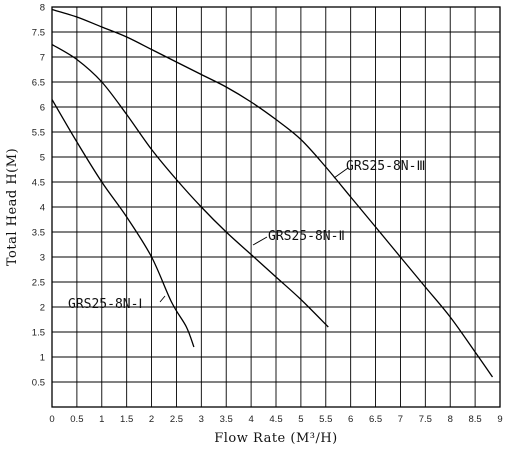  What do you see at coordinates (176, 419) in the screenshot?
I see `x-tick-label: 2.5` at bounding box center [176, 419].